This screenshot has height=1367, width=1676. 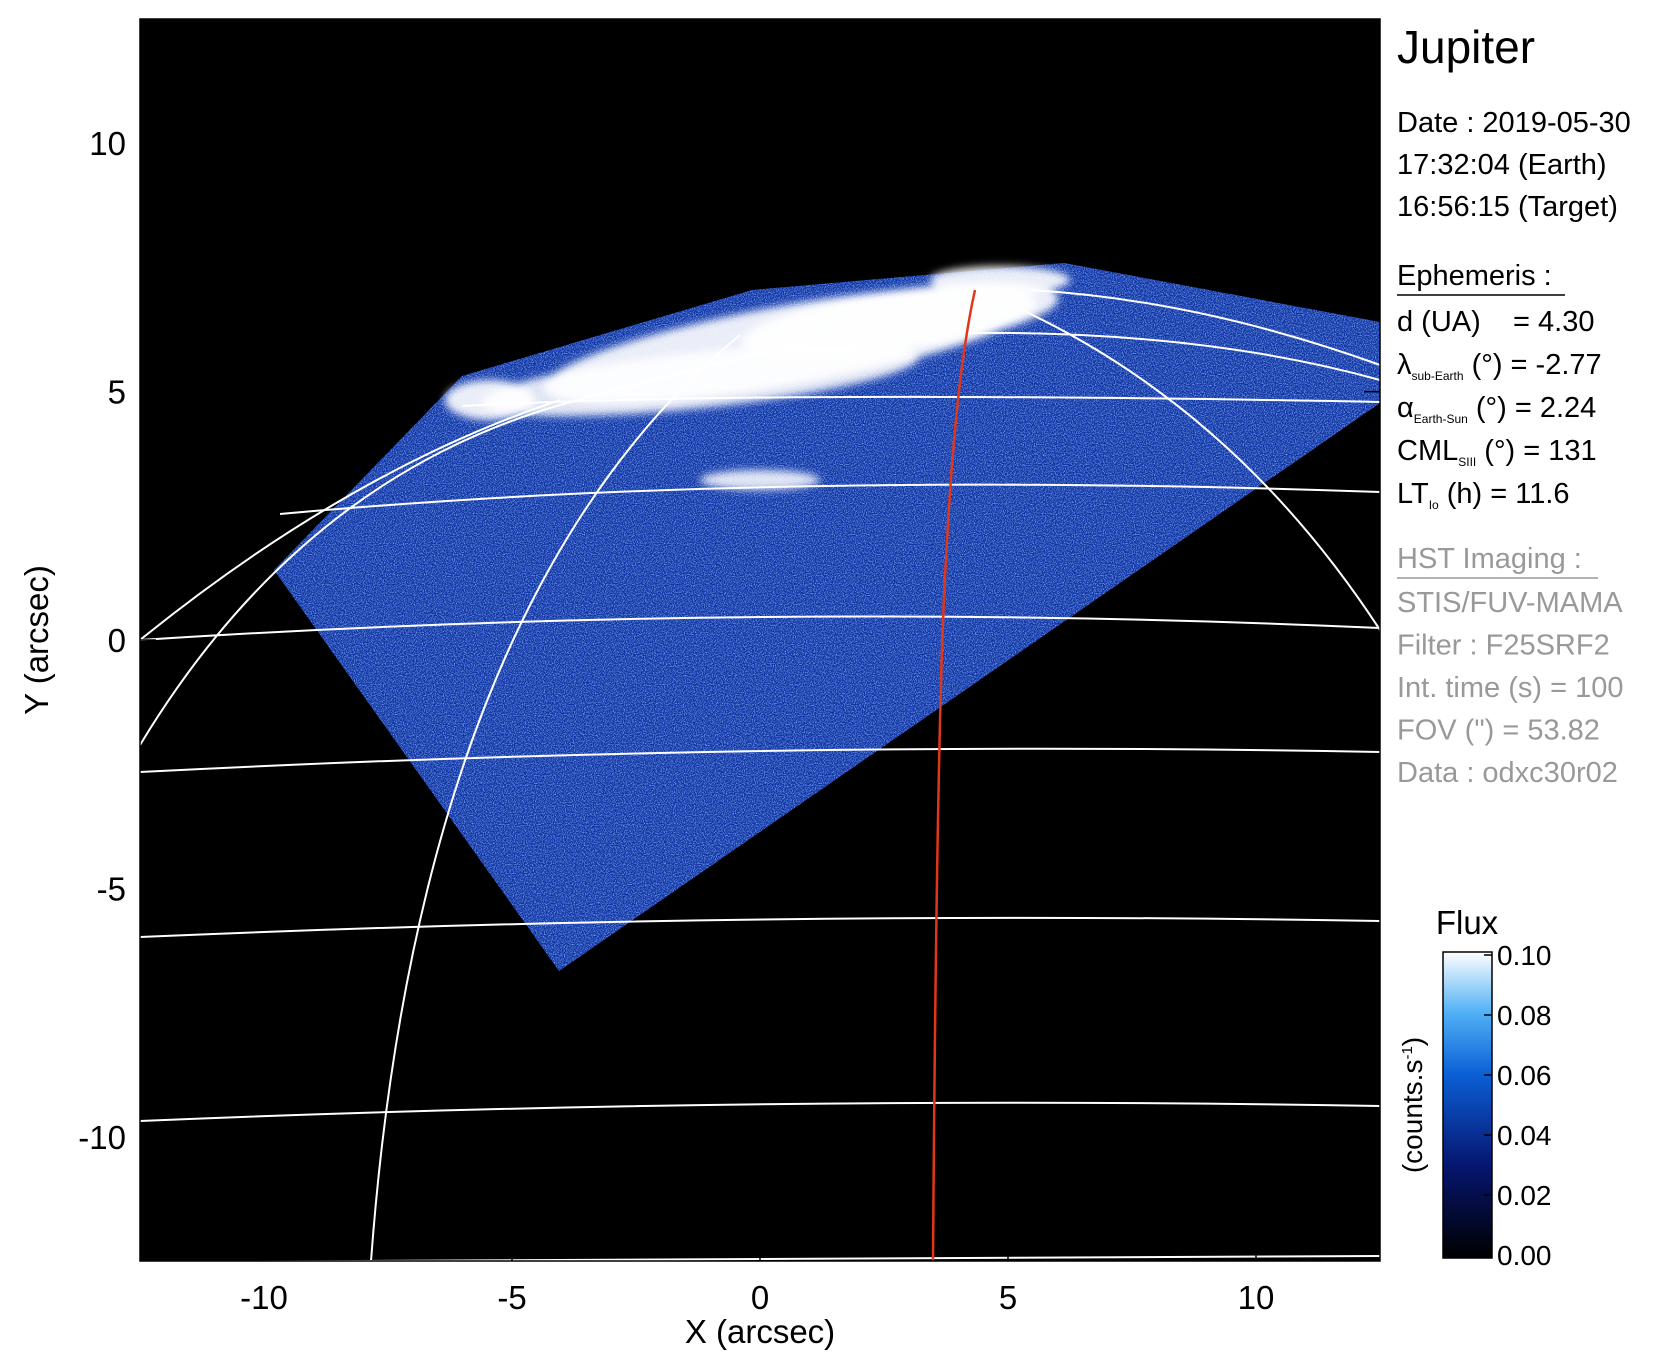 What do you see at coordinates (1489, 559) in the screenshot?
I see `imaging-header: HST Imaging :` at bounding box center [1489, 559].